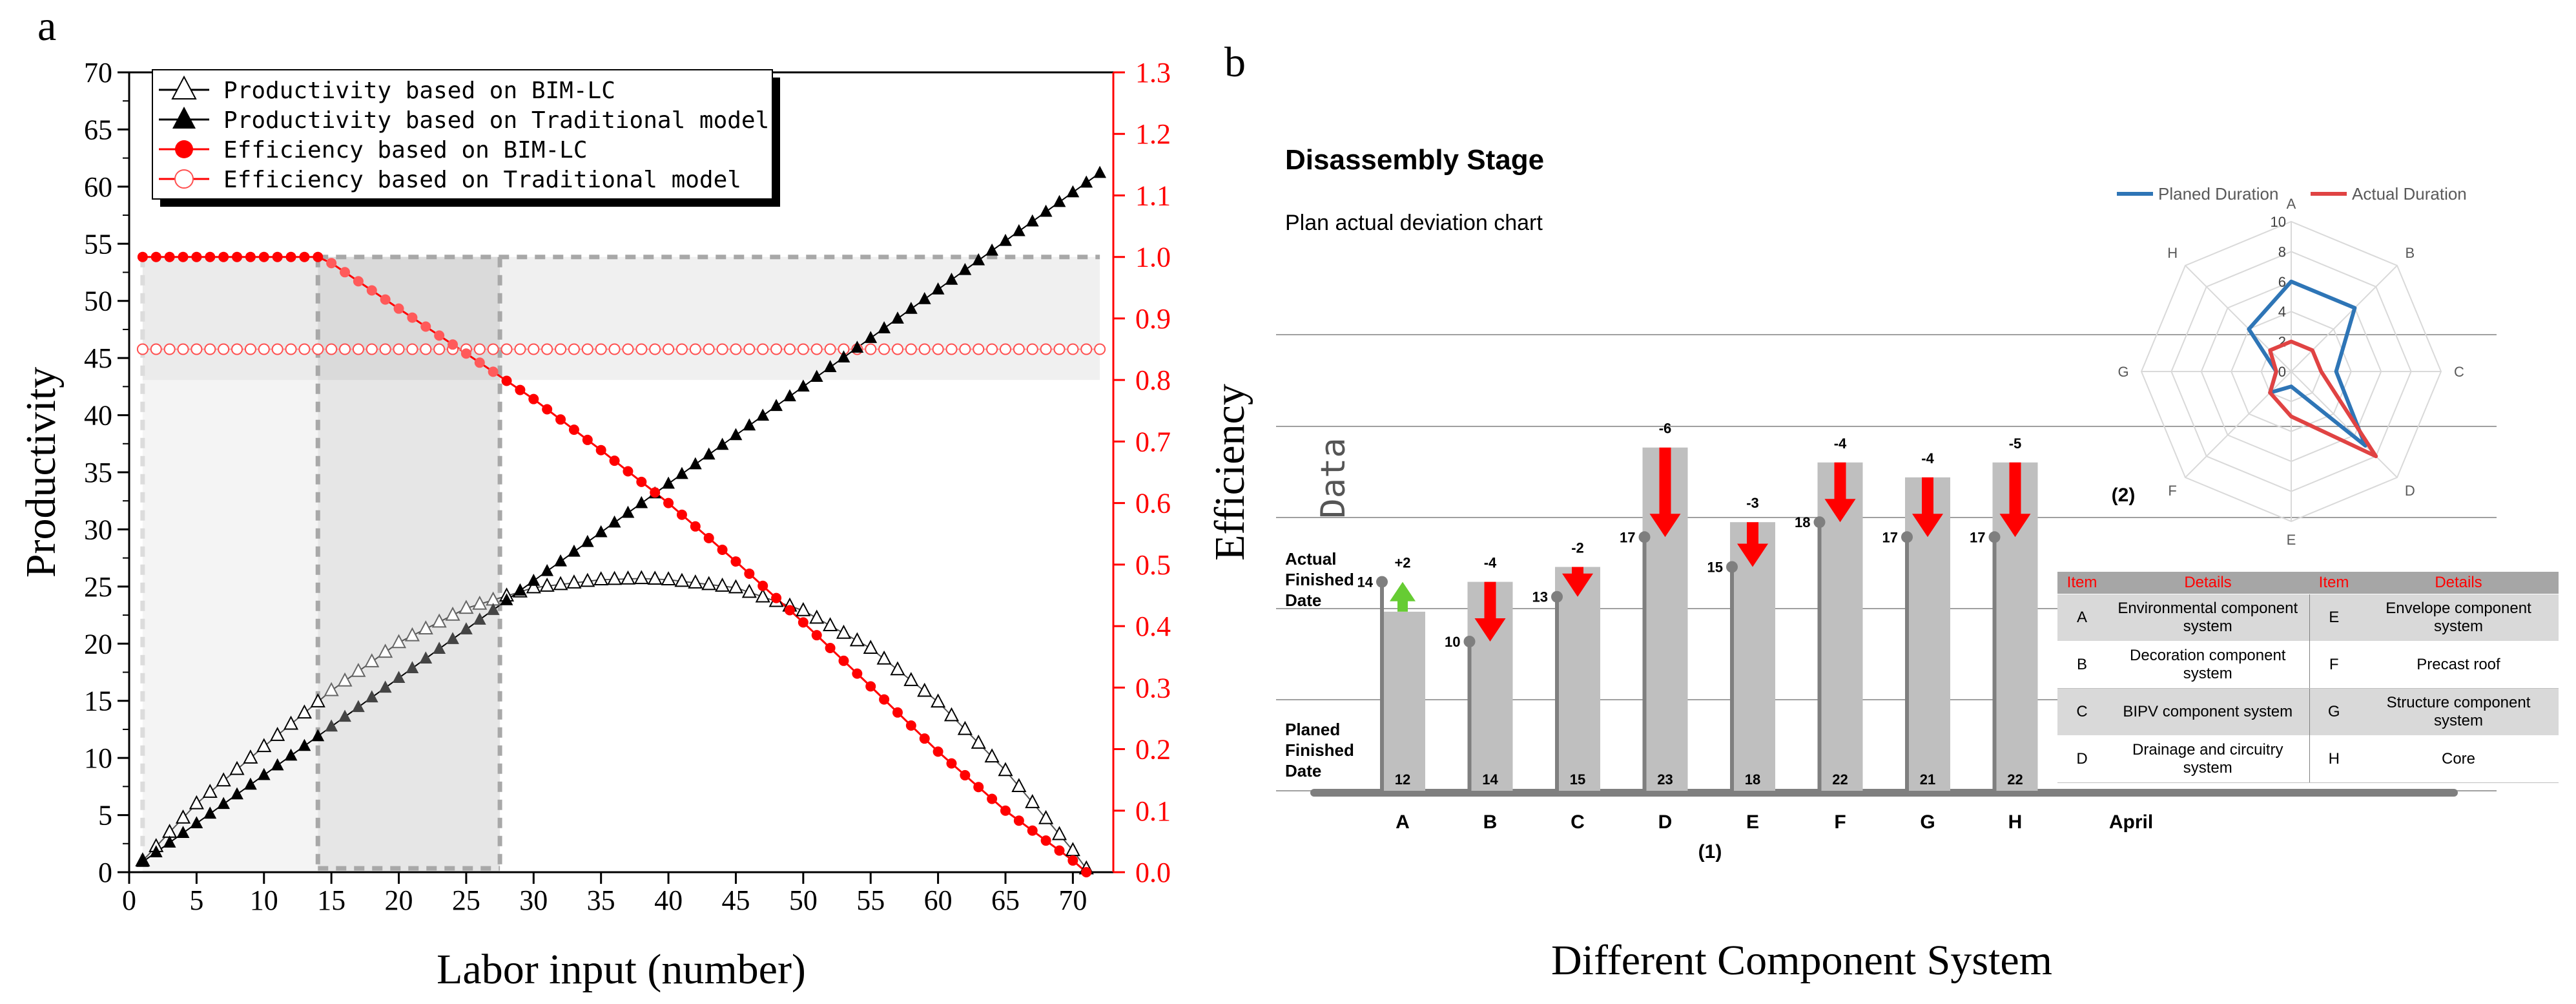  What do you see at coordinates (1490, 779) in the screenshot?
I see `planned-value-label: 14` at bounding box center [1490, 779].